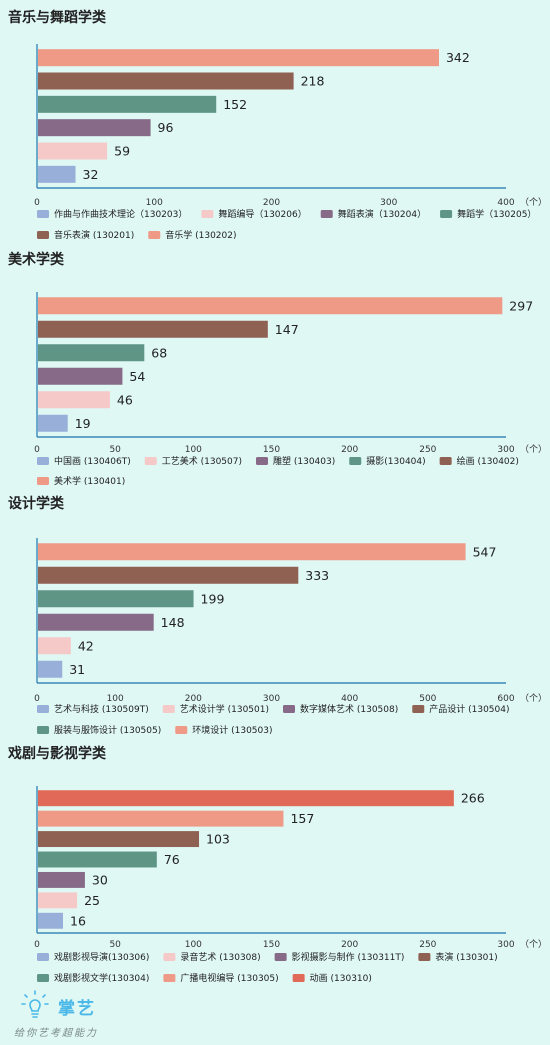  What do you see at coordinates (137, 376) in the screenshot?
I see `data-label: 54` at bounding box center [137, 376].